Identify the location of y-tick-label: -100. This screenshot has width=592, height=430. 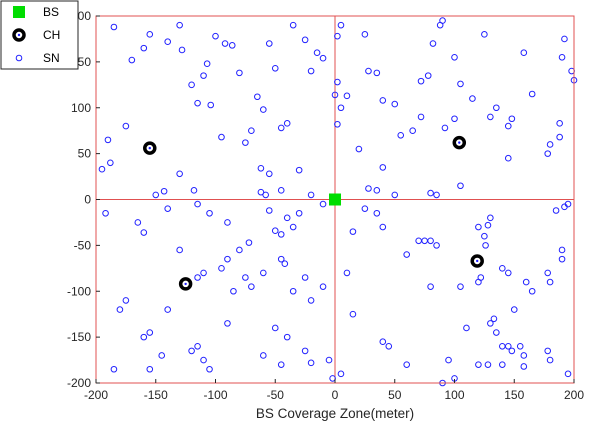
(79, 291).